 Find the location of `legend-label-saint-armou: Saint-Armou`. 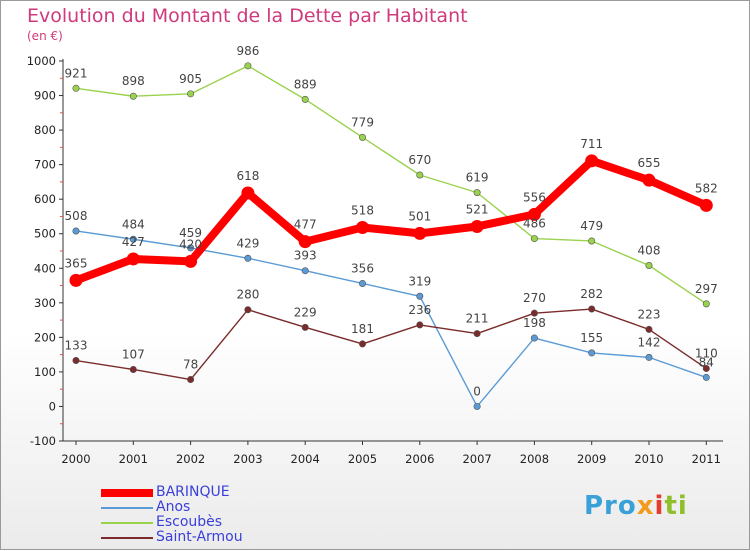

legend-label-saint-armou: Saint-Armou is located at coordinates (199, 537).